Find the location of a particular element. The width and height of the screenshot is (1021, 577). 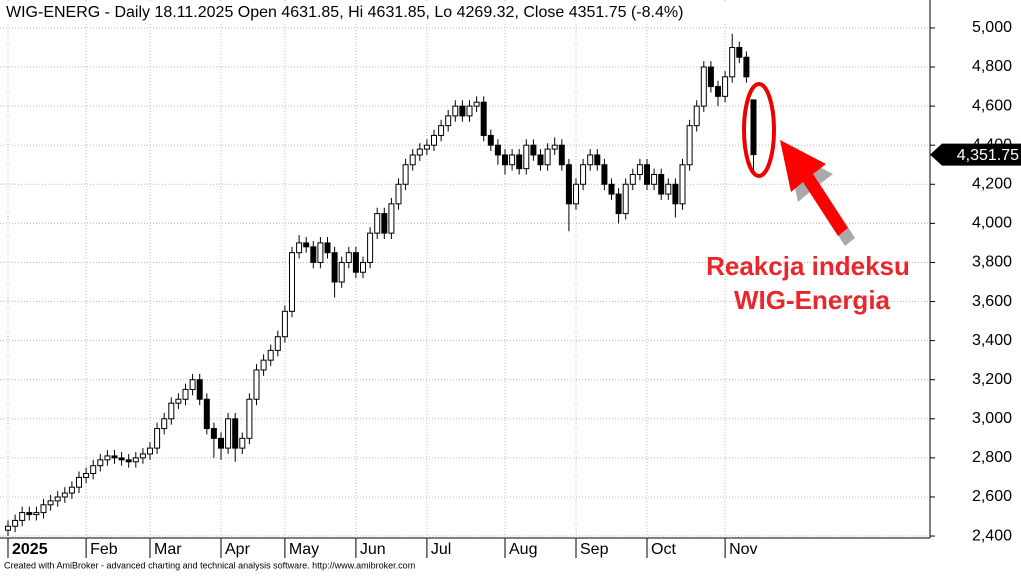

x-tick-label: Mar is located at coordinates (168, 549).